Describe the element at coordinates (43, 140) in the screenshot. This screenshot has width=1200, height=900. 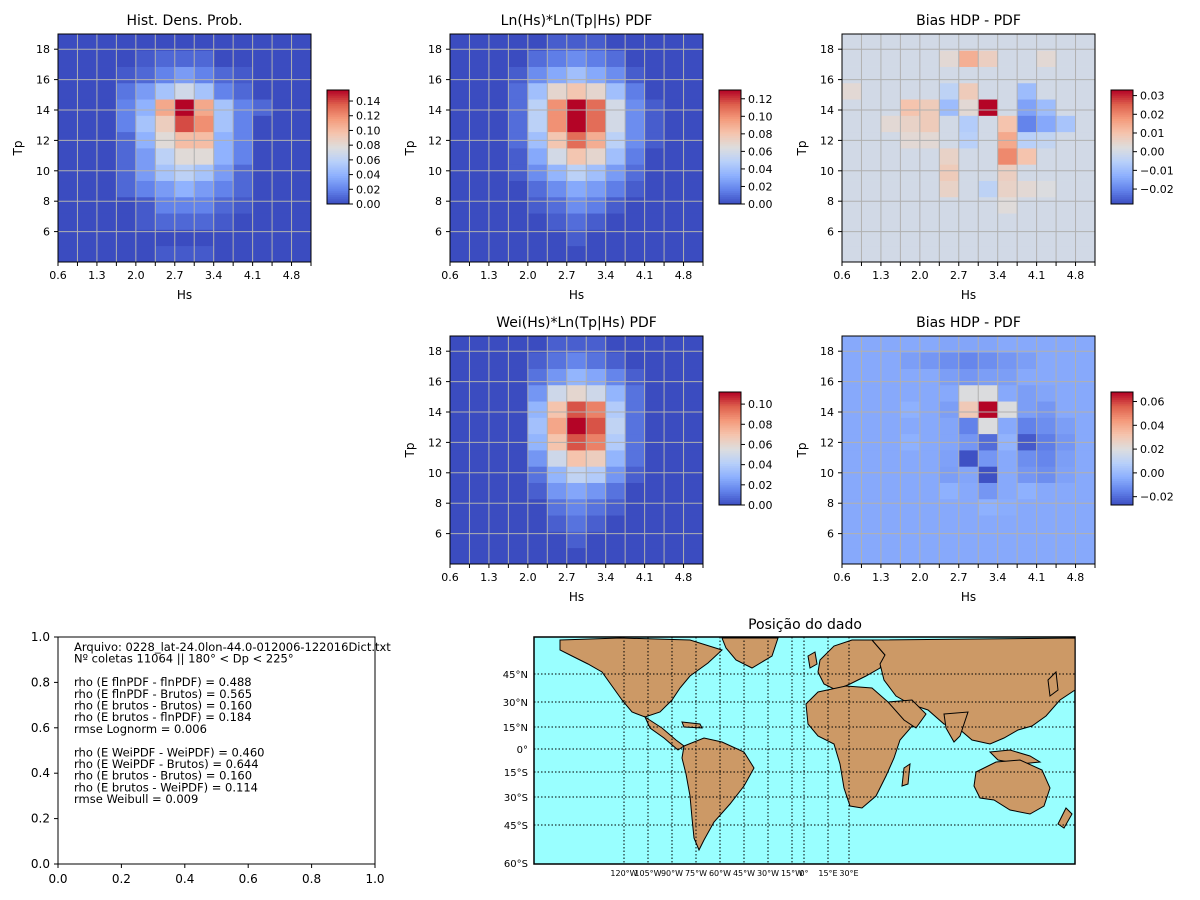
I see `y-tick-label: 12` at that location.